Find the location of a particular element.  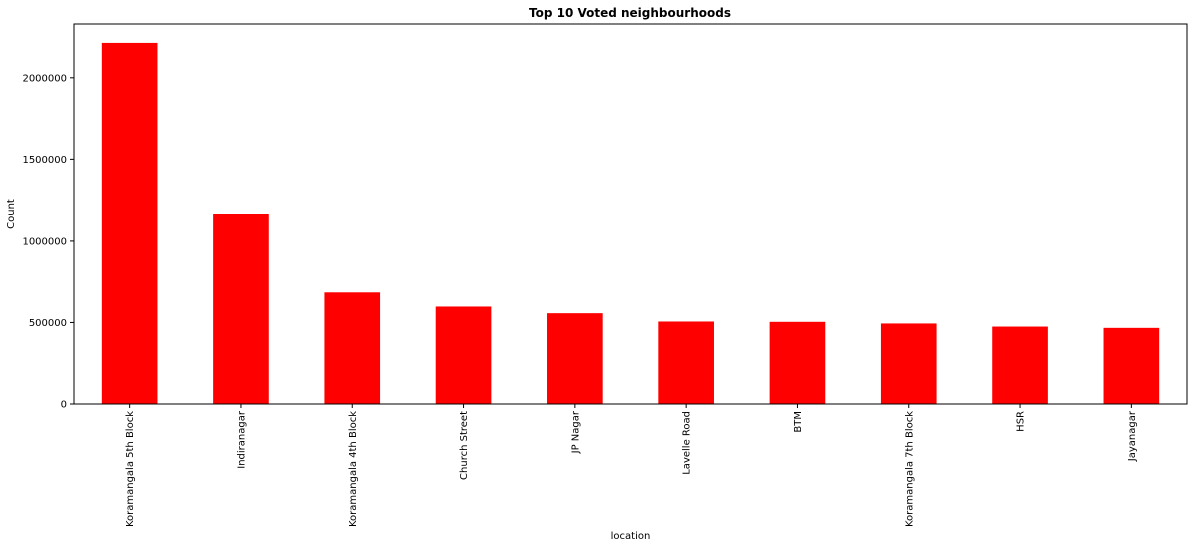

x-tick-label: Koramangala 4th Block is located at coordinates (353, 469).